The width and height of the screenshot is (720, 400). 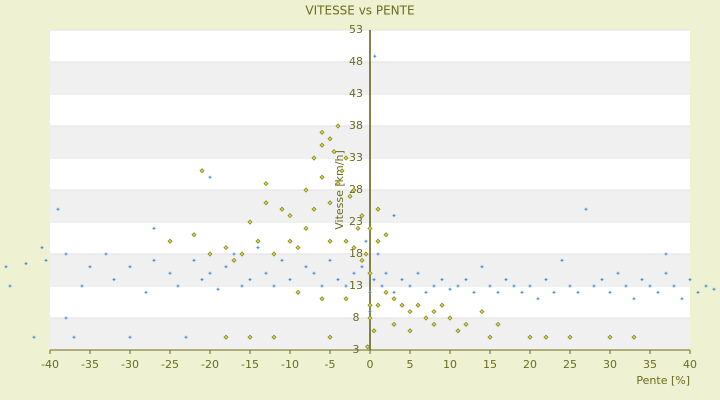 What do you see at coordinates (410, 364) in the screenshot?
I see `x-tick-label: 5` at bounding box center [410, 364].